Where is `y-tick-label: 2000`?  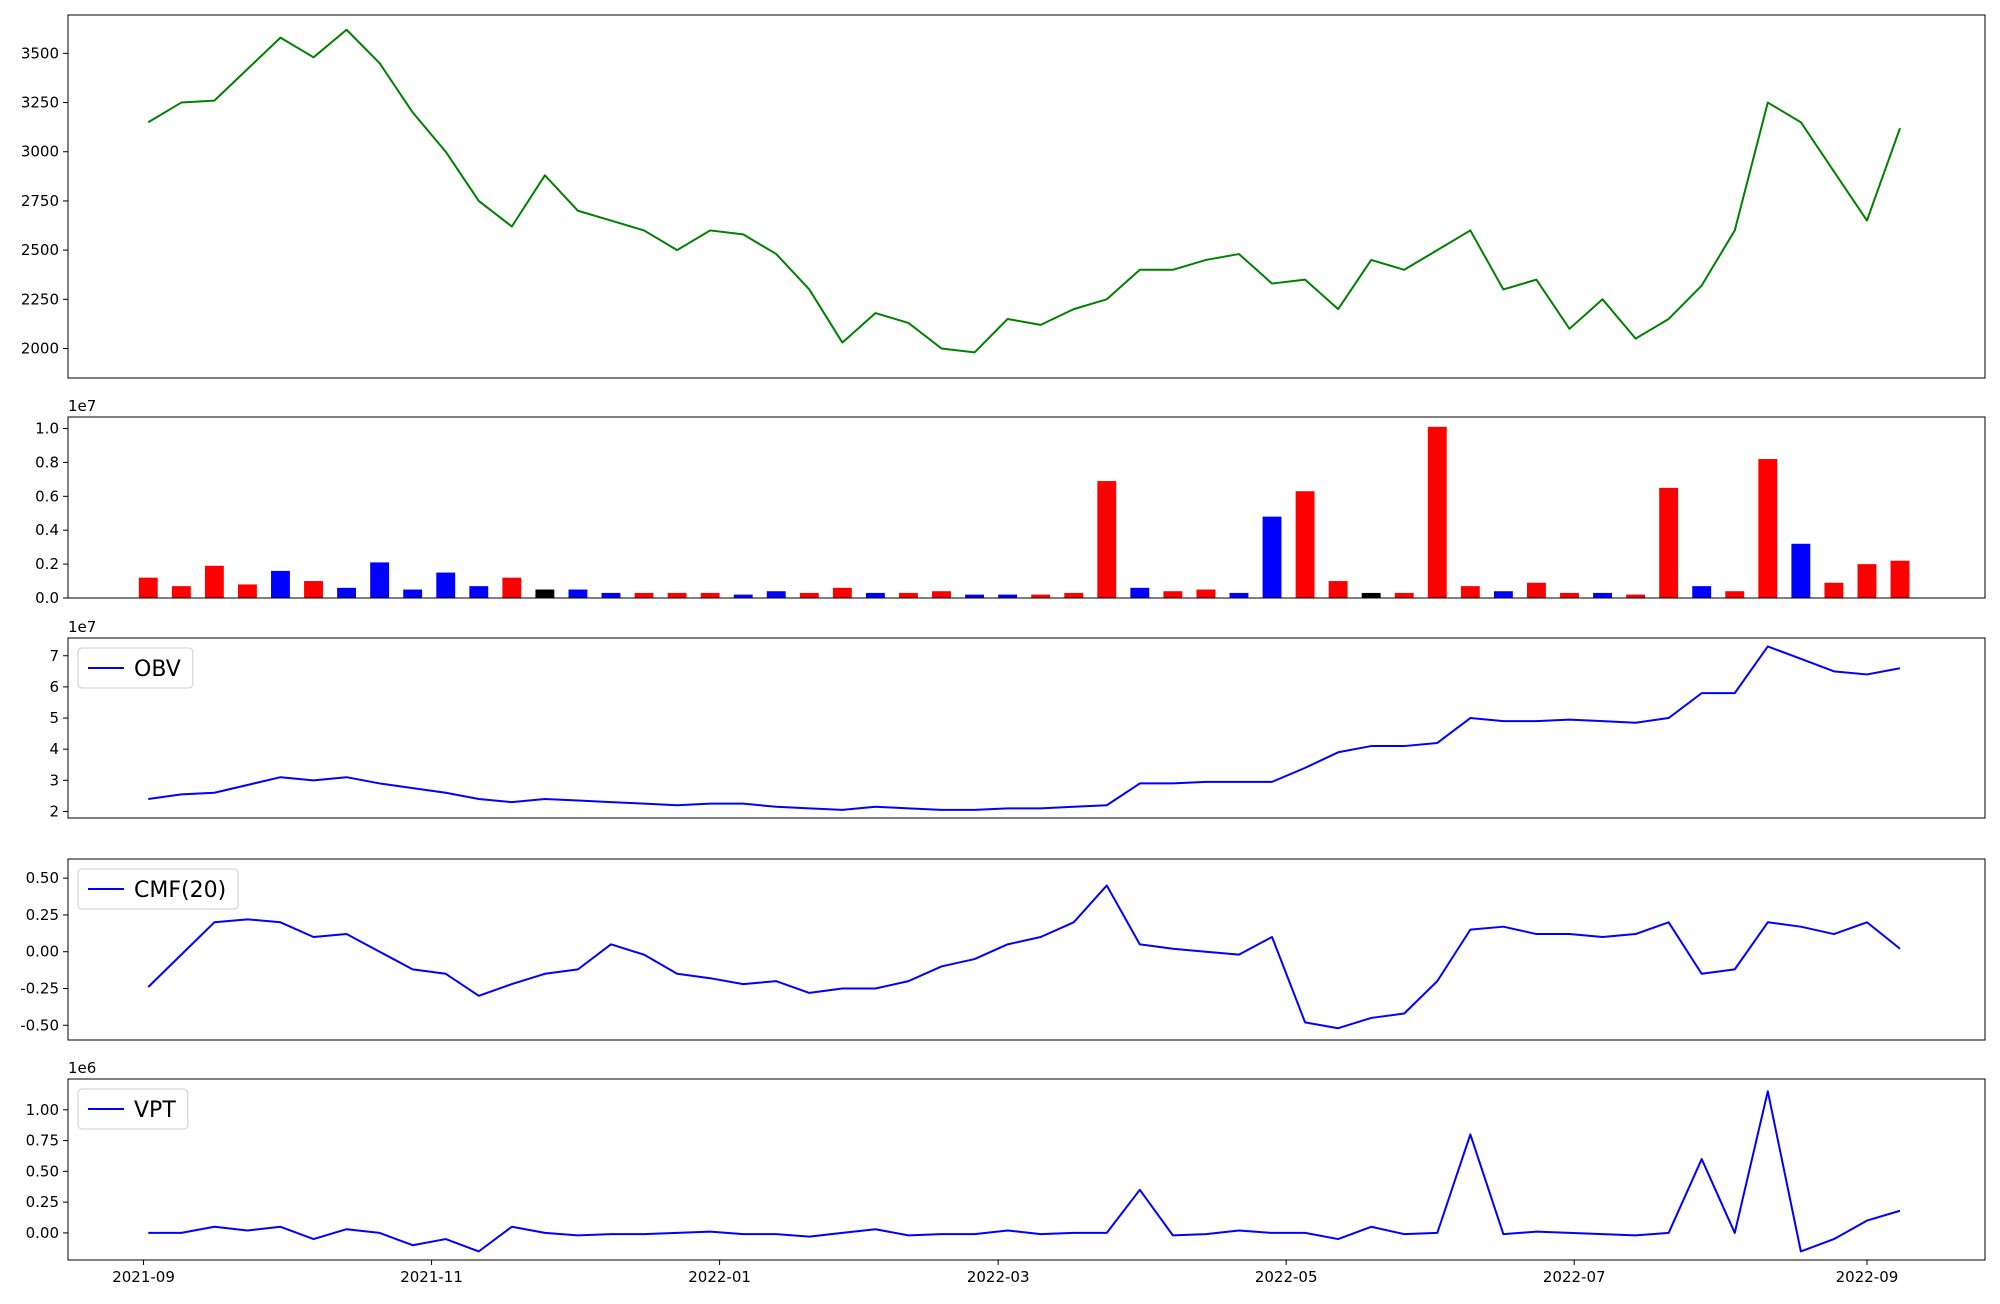 y-tick-label: 2000 is located at coordinates (40, 348).